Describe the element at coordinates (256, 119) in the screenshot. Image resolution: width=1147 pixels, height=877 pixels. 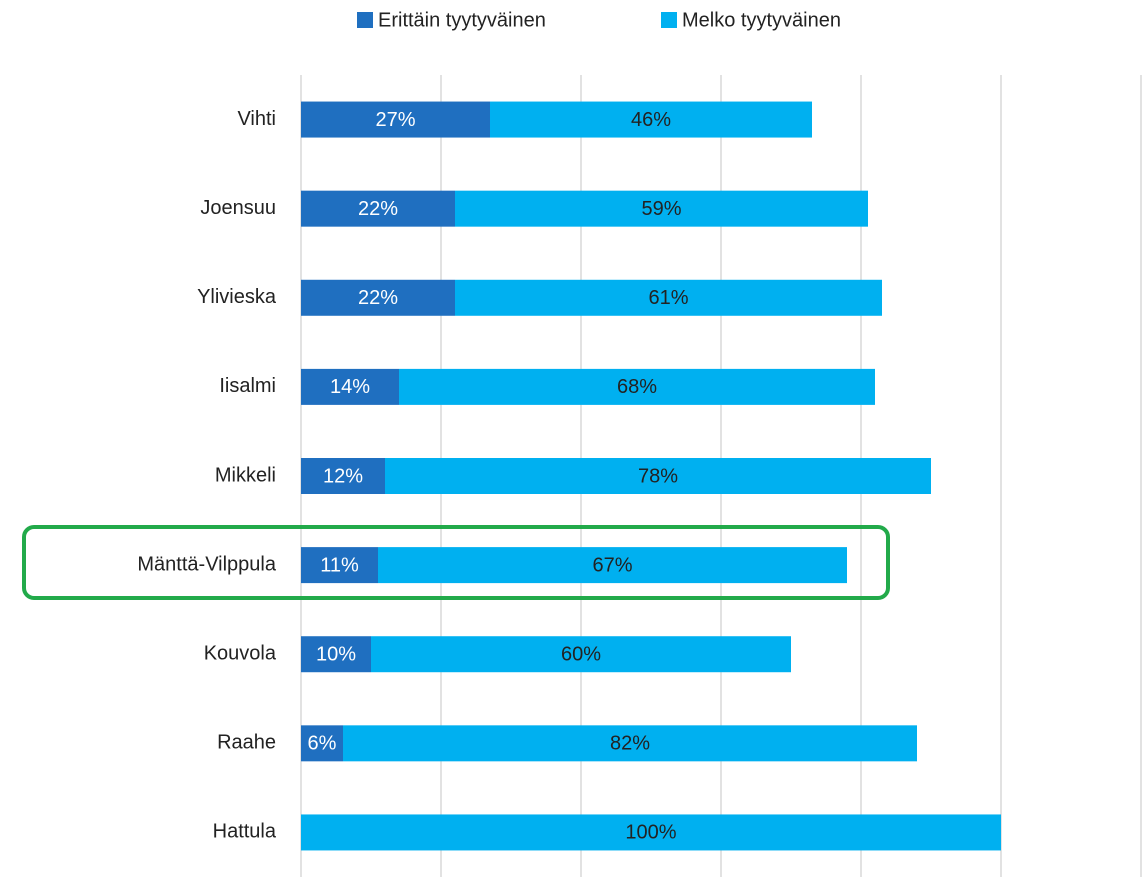
I see `y-tick-label: Vihti` at that location.